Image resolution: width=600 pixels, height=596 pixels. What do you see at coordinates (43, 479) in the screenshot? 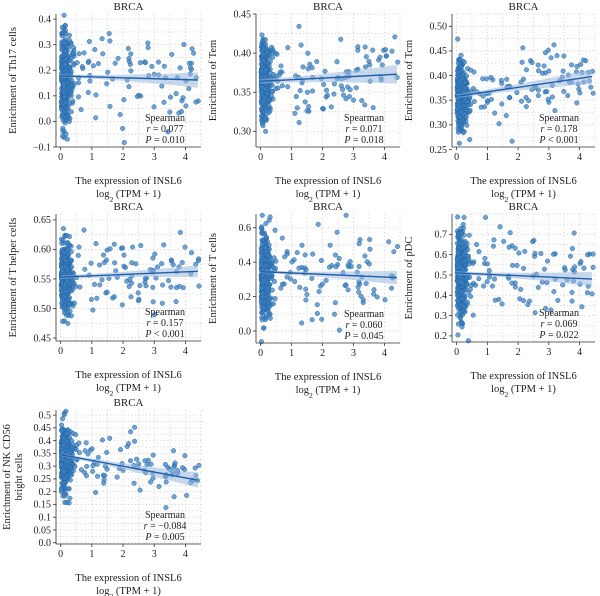
I see `y-tick-label: 0.25` at bounding box center [43, 479].